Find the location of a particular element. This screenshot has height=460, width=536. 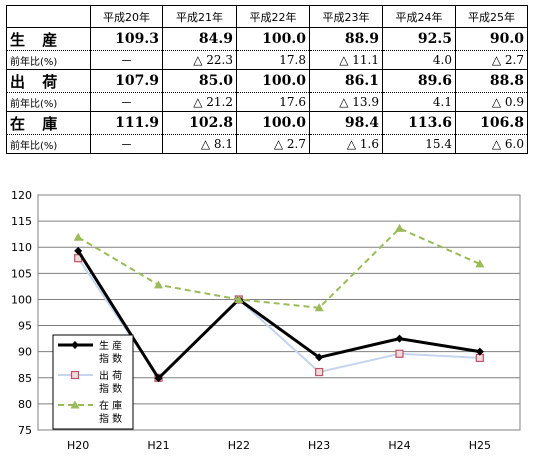

table-cell: △ 8.1 is located at coordinates (199, 144).